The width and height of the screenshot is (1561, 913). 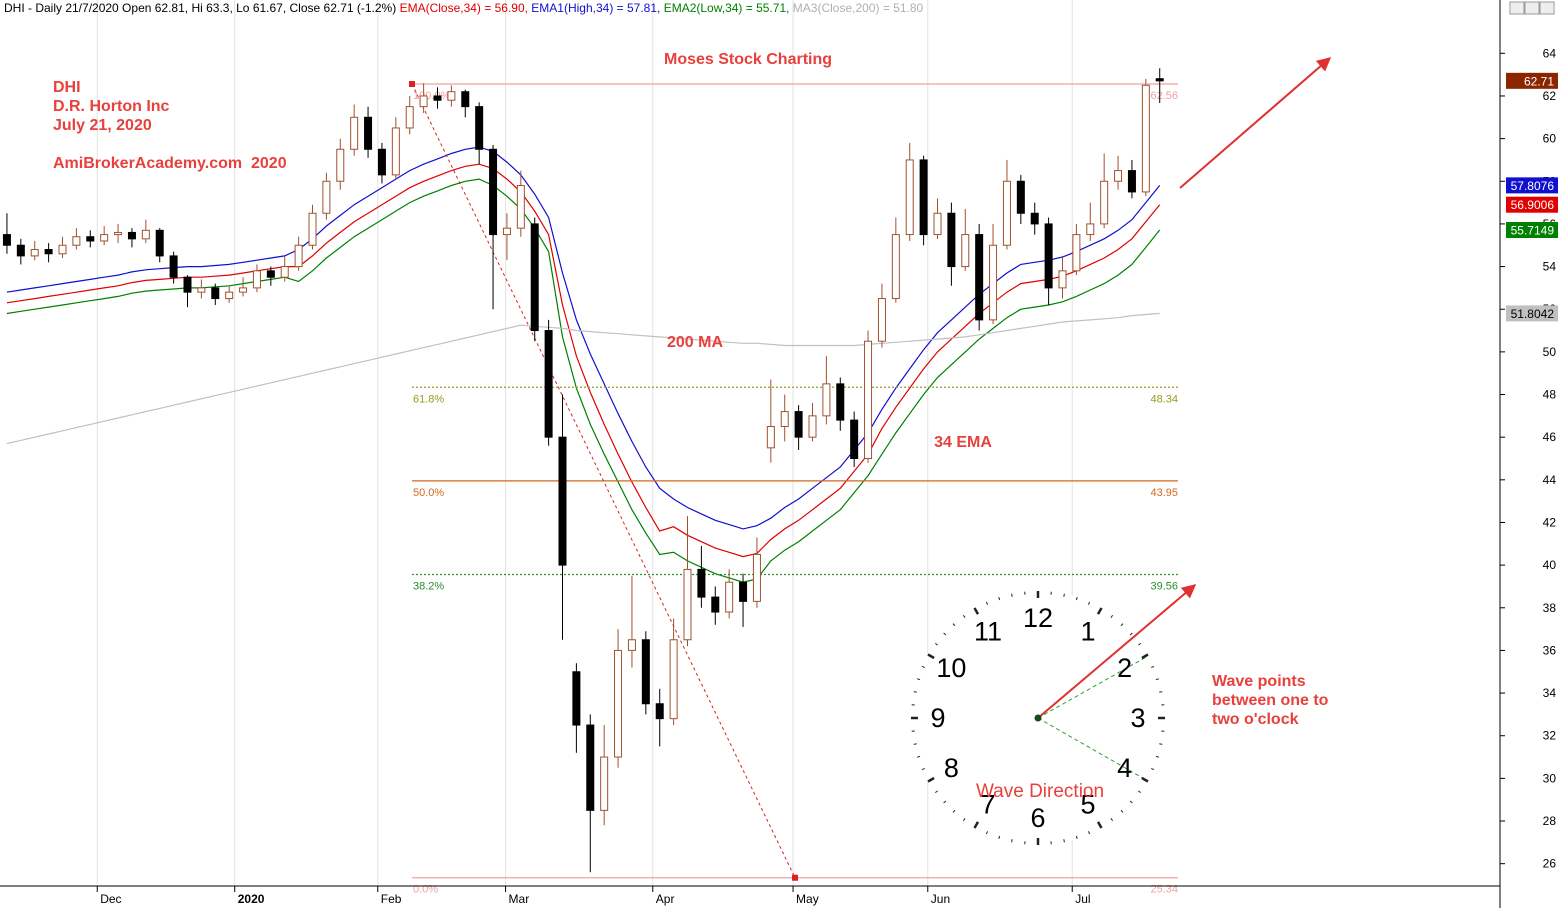 What do you see at coordinates (1550, 608) in the screenshot?
I see `y-tick-label: 38` at bounding box center [1550, 608].